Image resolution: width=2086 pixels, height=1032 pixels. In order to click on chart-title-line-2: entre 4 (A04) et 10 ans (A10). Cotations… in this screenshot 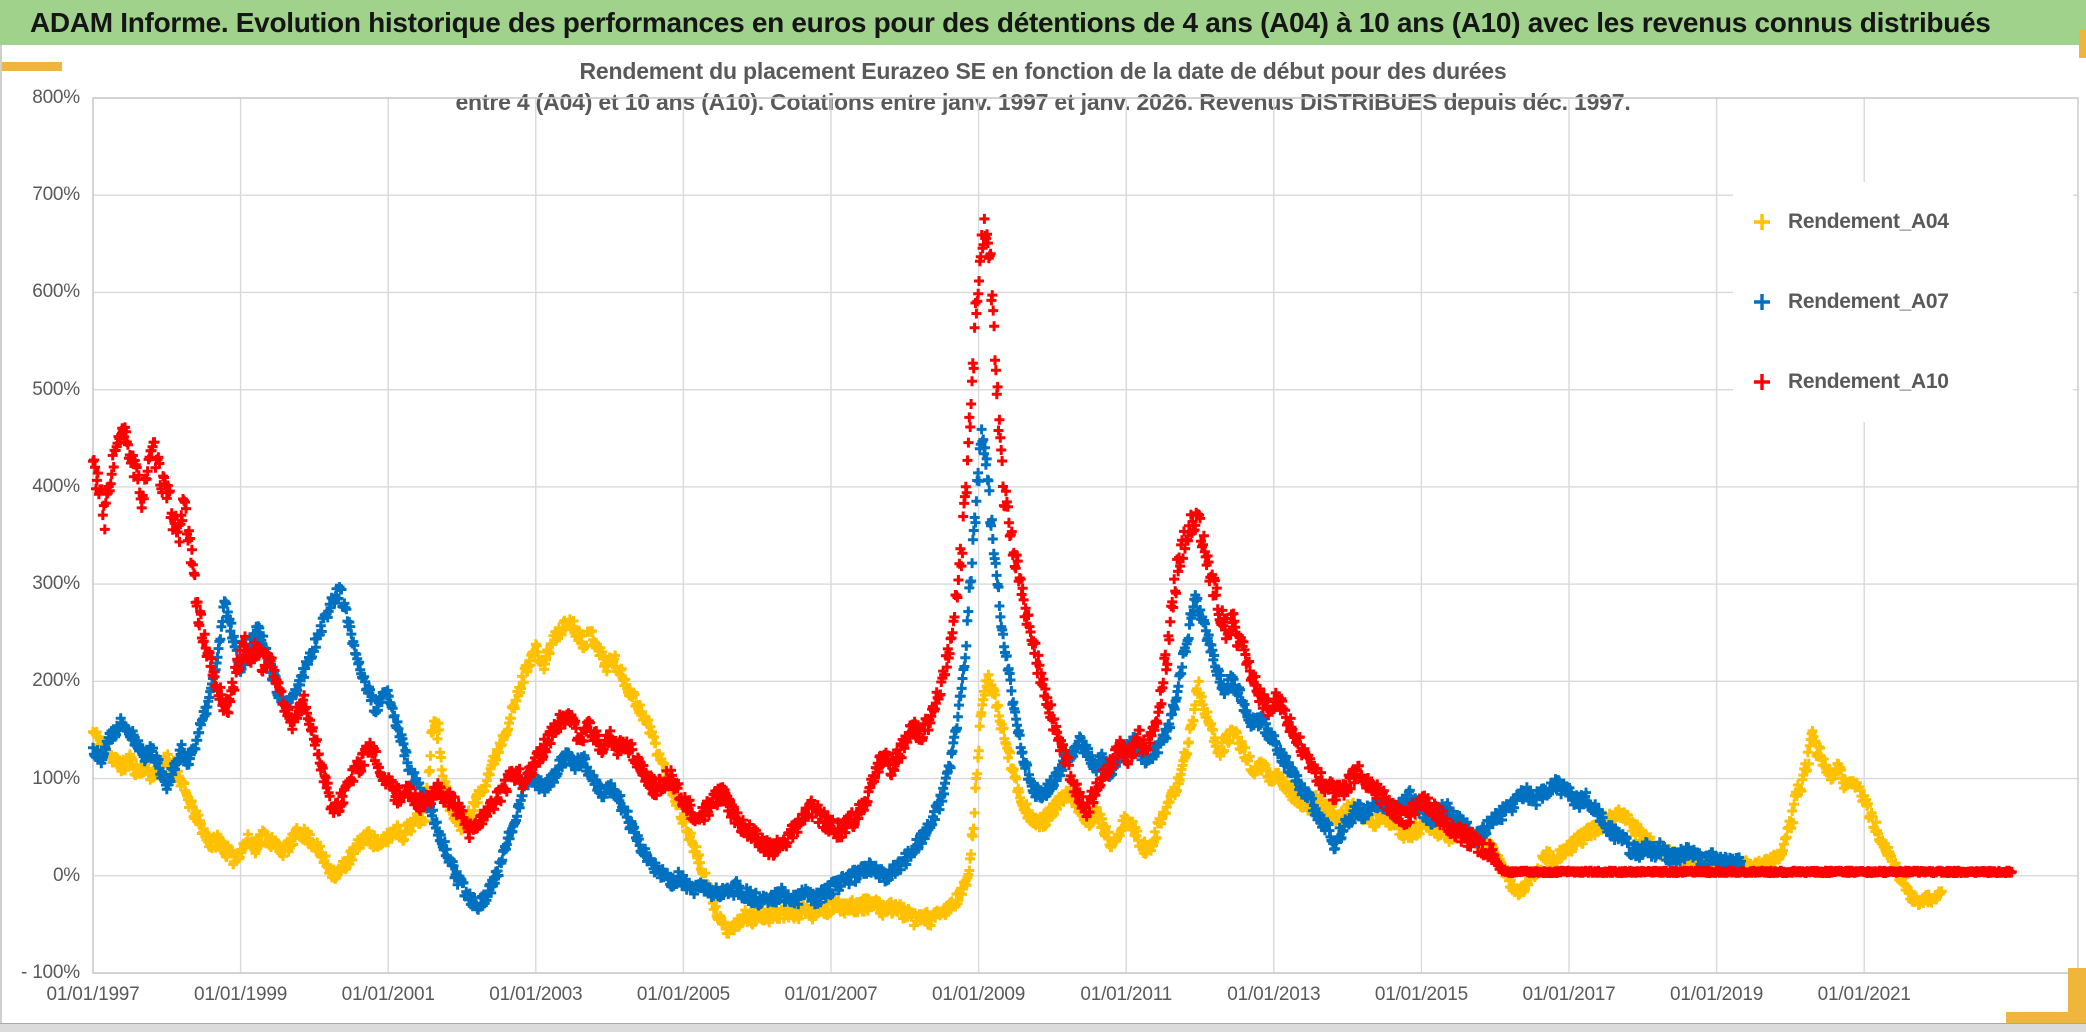, I will do `click(1043, 102)`.